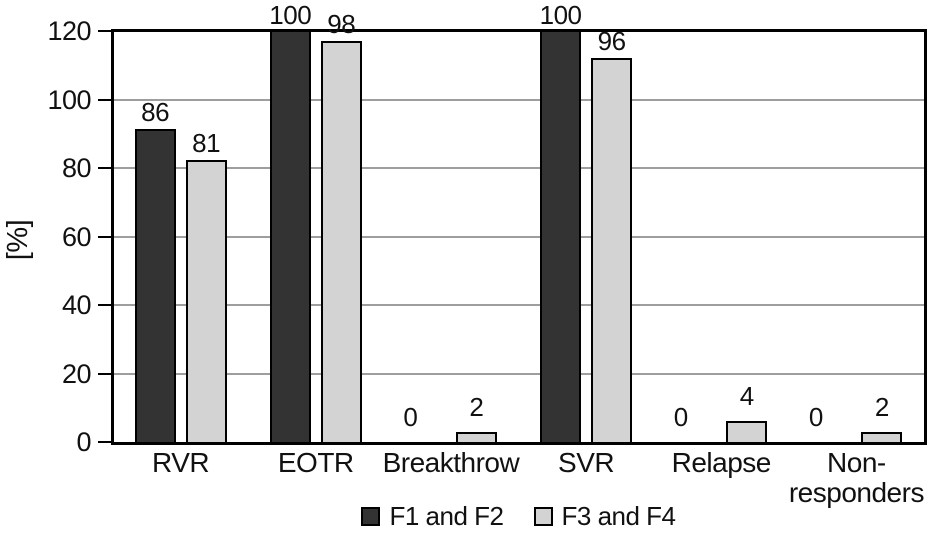  I want to click on bar-f1-and-f2-svr, so click(561, 236).